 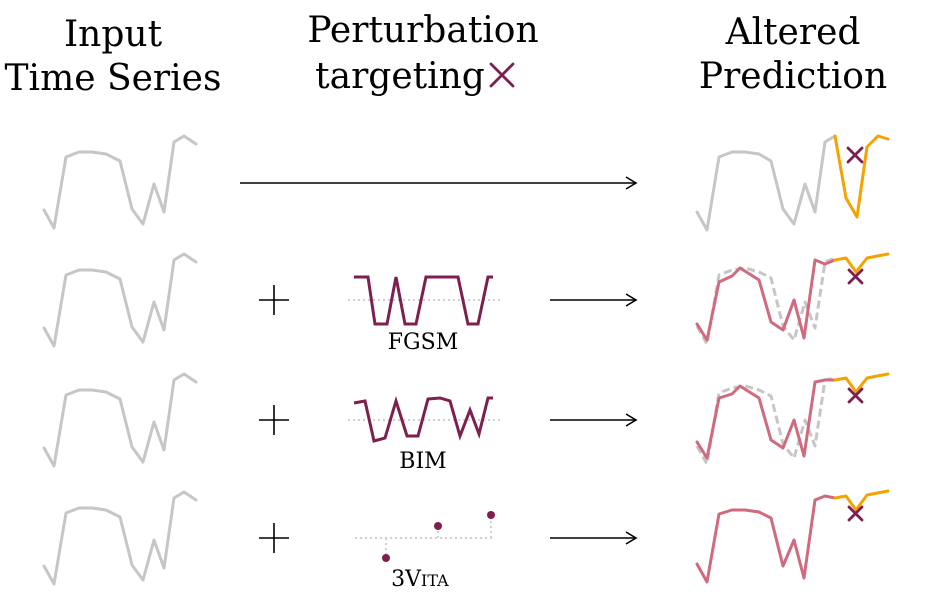 What do you see at coordinates (113, 34) in the screenshot?
I see `header-input-line1: Input` at bounding box center [113, 34].